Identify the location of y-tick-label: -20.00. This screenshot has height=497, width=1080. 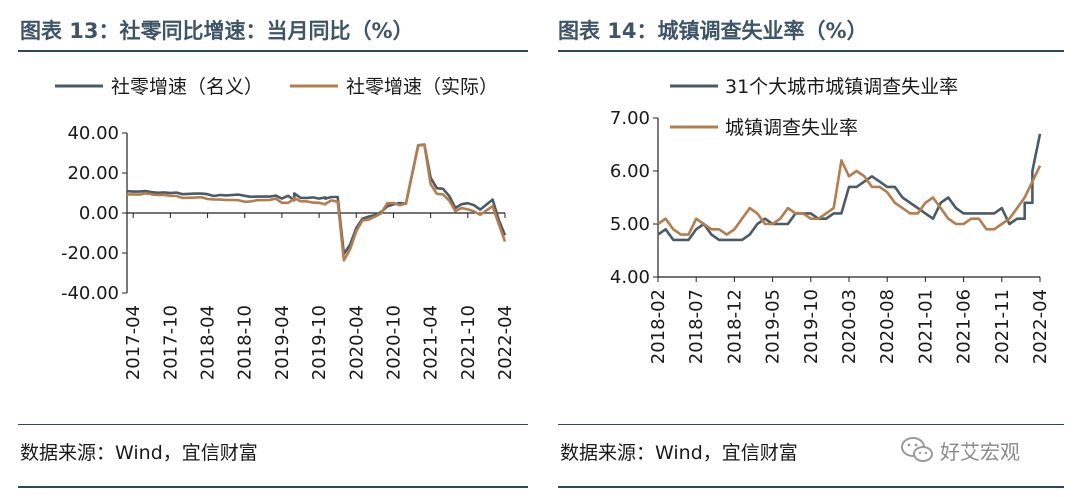
(90, 253).